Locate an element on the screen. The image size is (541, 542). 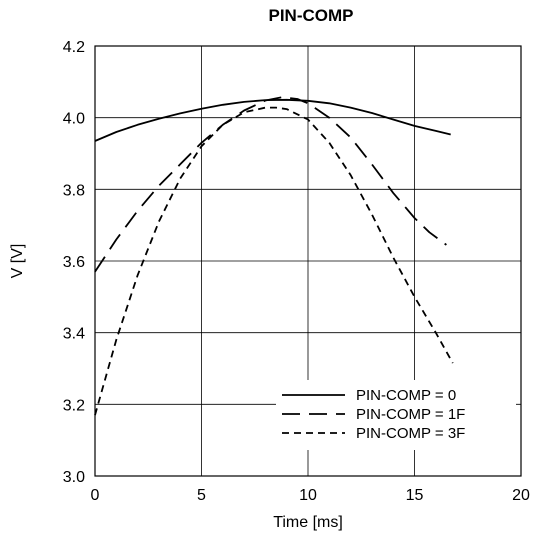
y-tick-label: 3.2 is located at coordinates (74, 405).